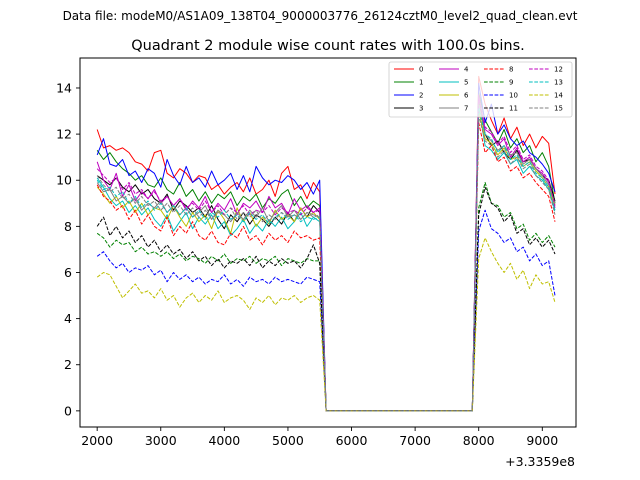 The image size is (640, 480). I want to click on y-tick-label: 0, so click(68, 410).